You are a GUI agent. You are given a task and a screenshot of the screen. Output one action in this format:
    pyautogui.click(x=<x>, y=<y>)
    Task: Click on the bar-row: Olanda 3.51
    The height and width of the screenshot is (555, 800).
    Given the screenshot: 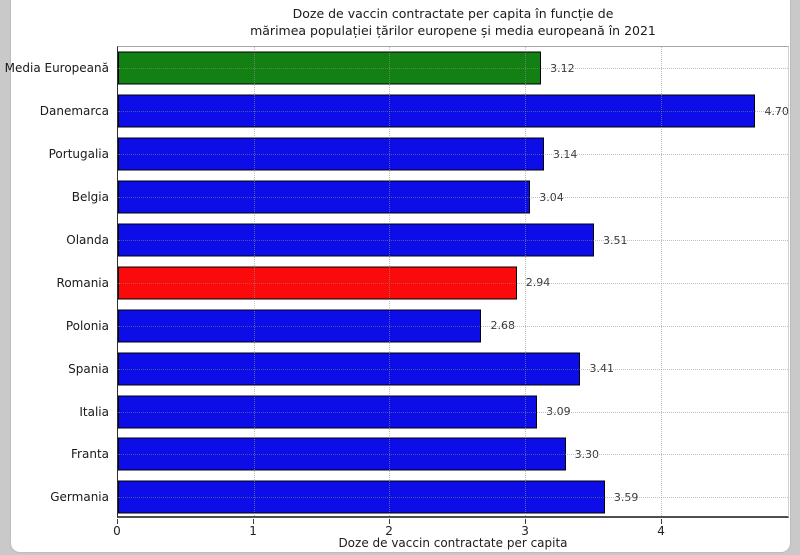 What is the action you would take?
    pyautogui.click(x=427, y=240)
    